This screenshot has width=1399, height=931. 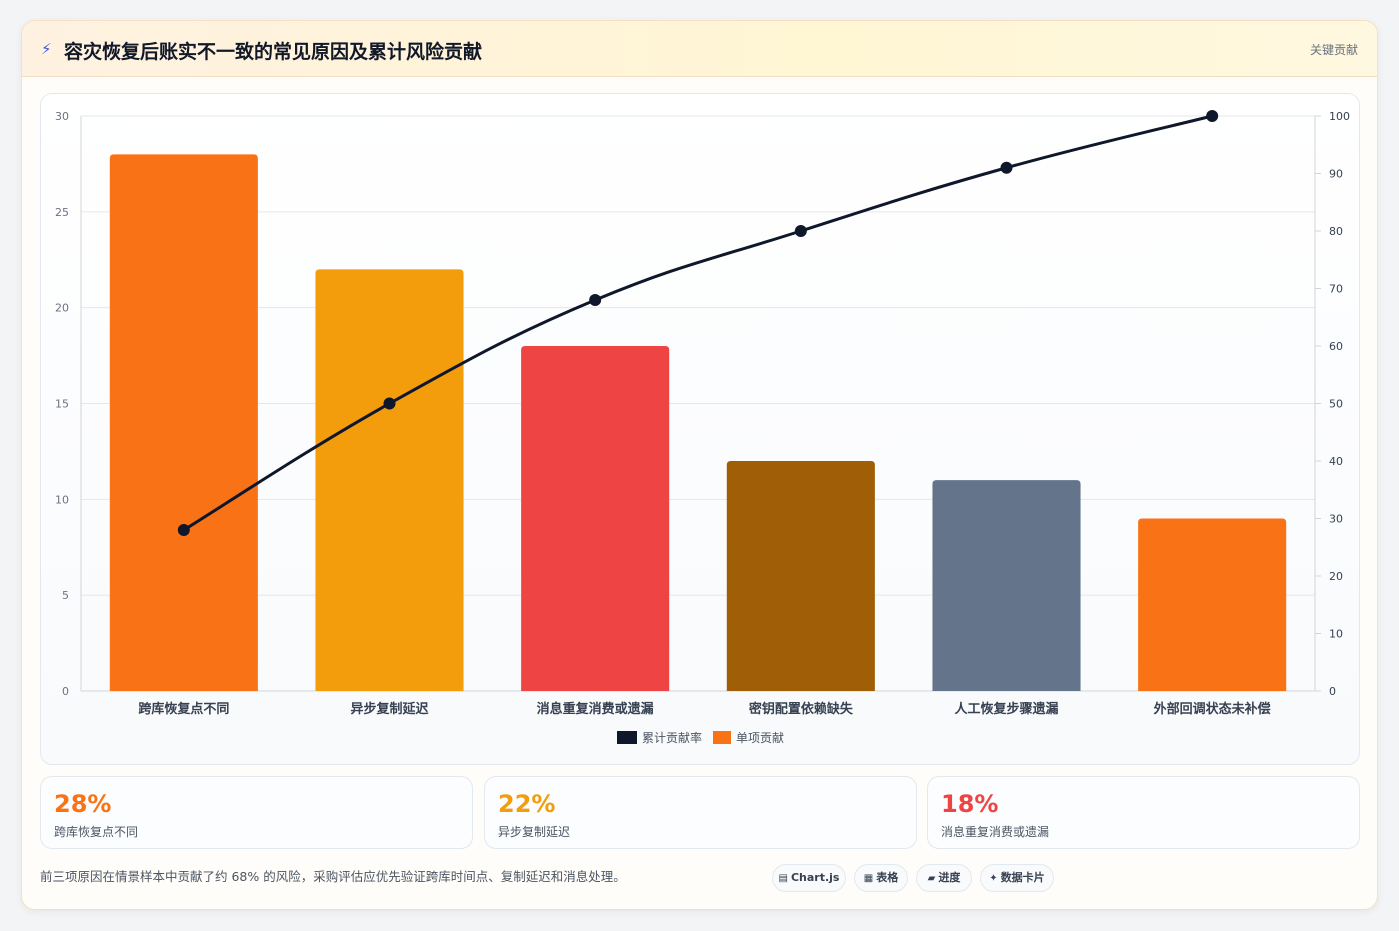 What do you see at coordinates (534, 832) in the screenshot?
I see `stat-label: 异步复制延迟` at bounding box center [534, 832].